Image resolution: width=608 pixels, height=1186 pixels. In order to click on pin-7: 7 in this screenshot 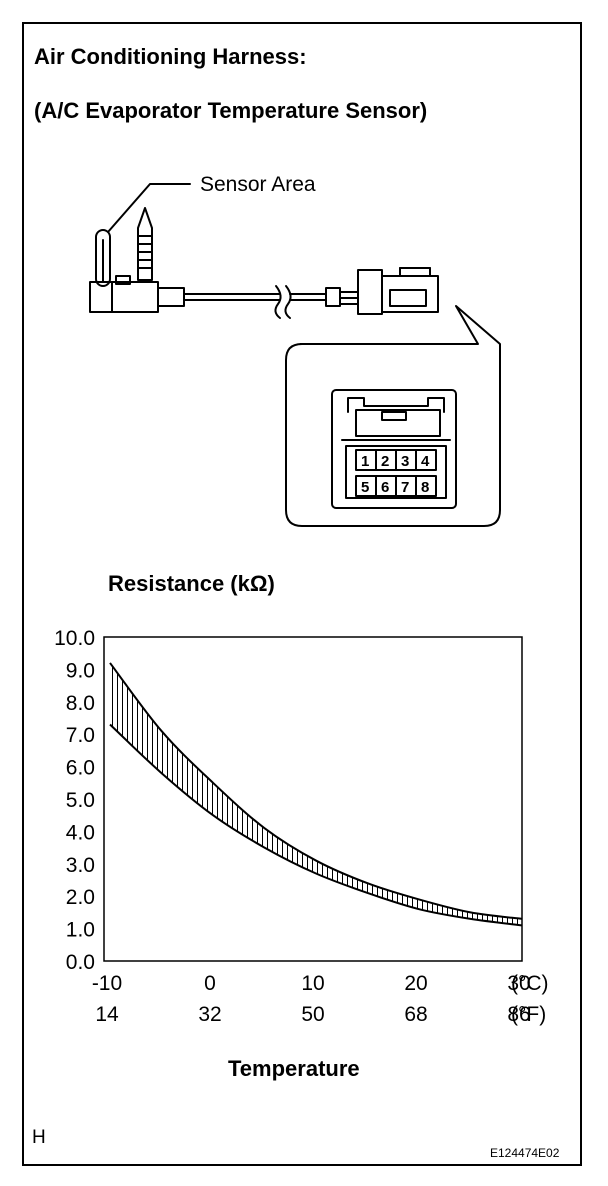, I will do `click(405, 487)`.